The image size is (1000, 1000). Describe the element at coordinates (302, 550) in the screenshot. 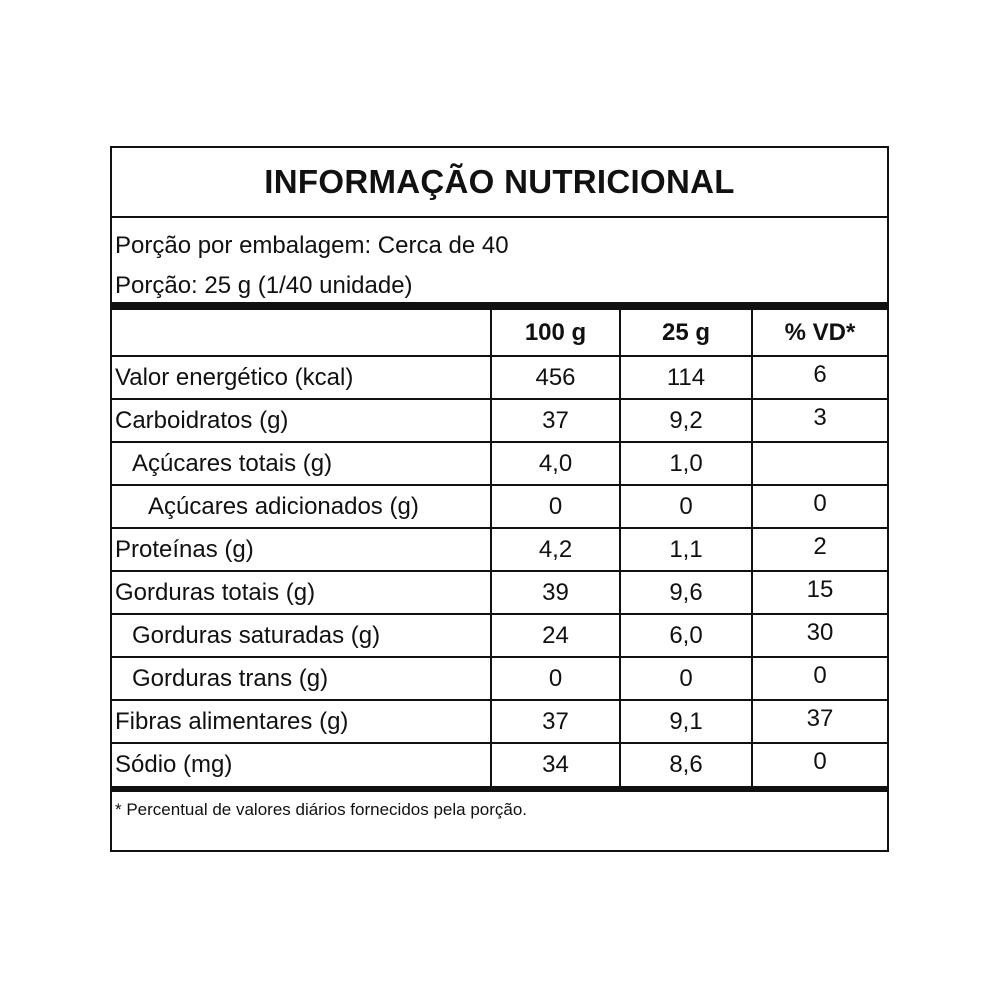

I see `nutrient-name: Proteínas (g)` at that location.